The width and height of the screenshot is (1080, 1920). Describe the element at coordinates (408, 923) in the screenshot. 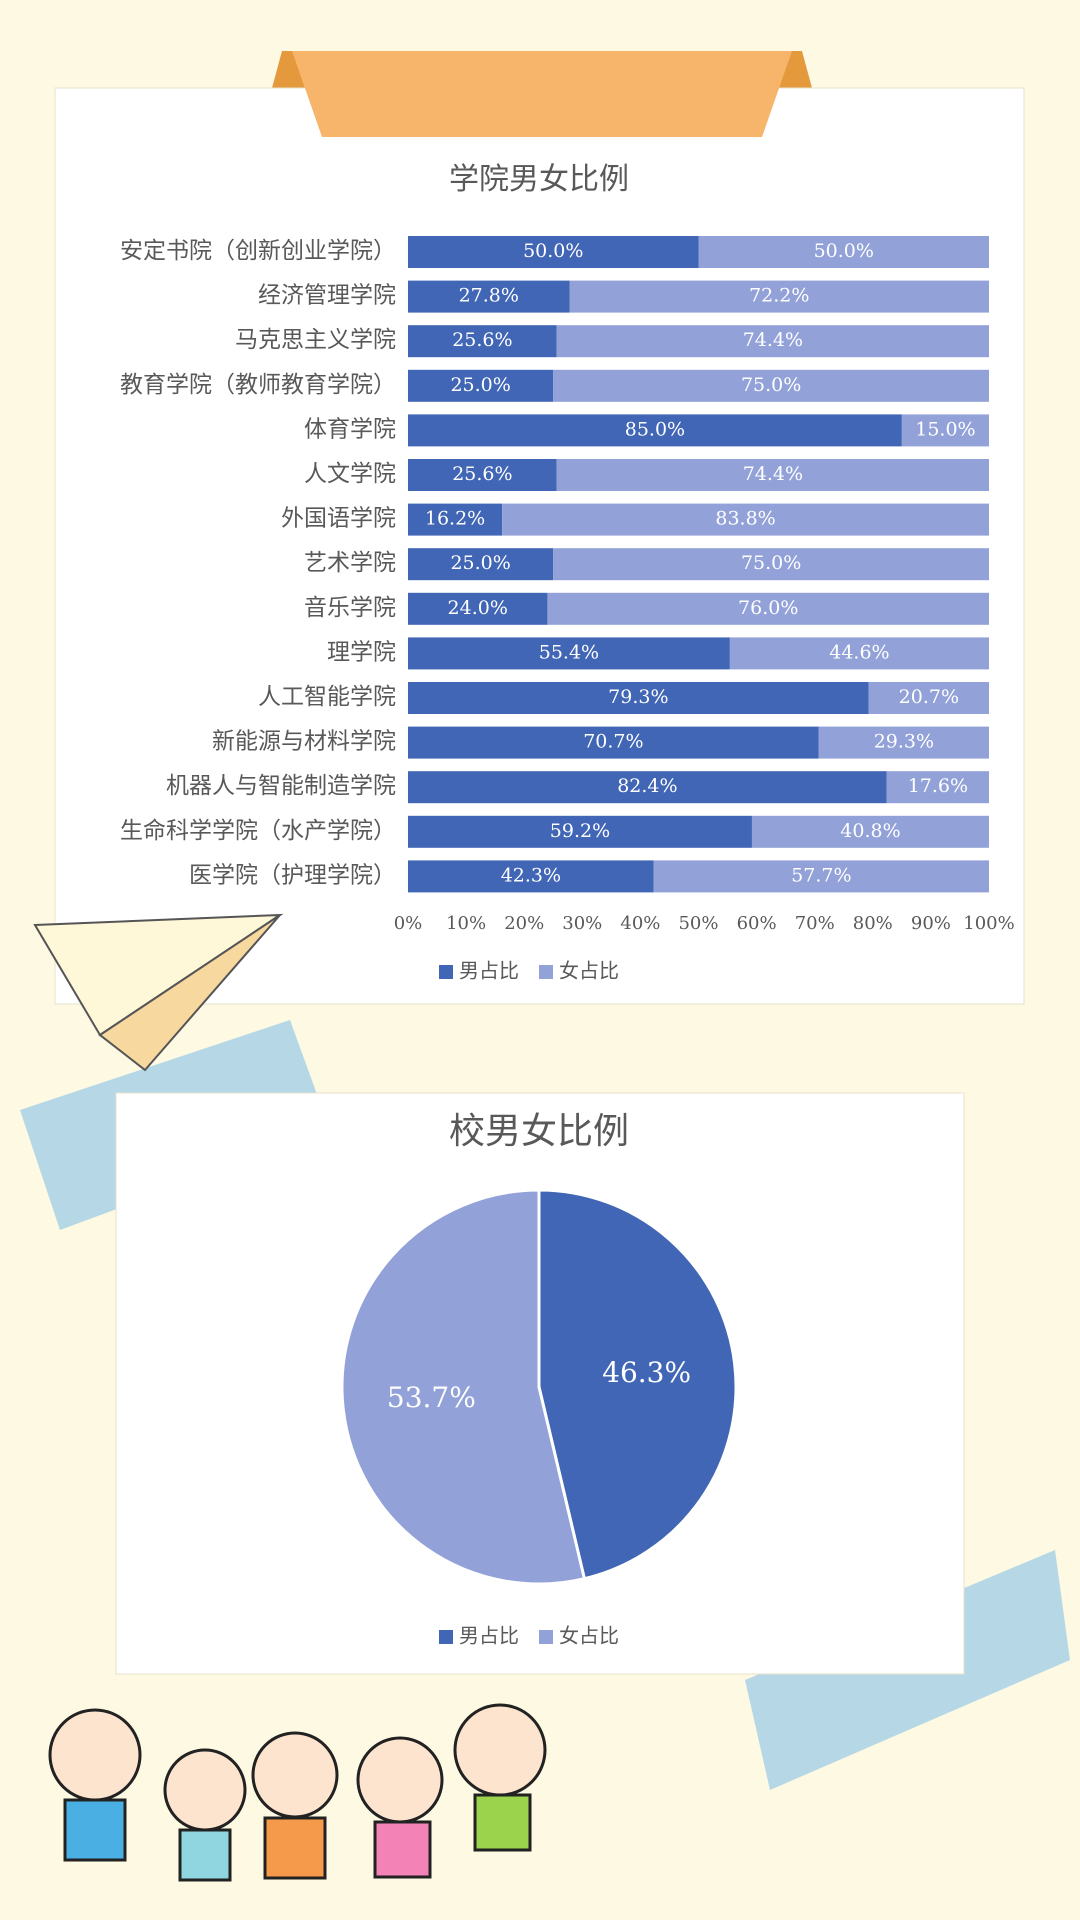

I see `x-tick-label: 0%` at that location.